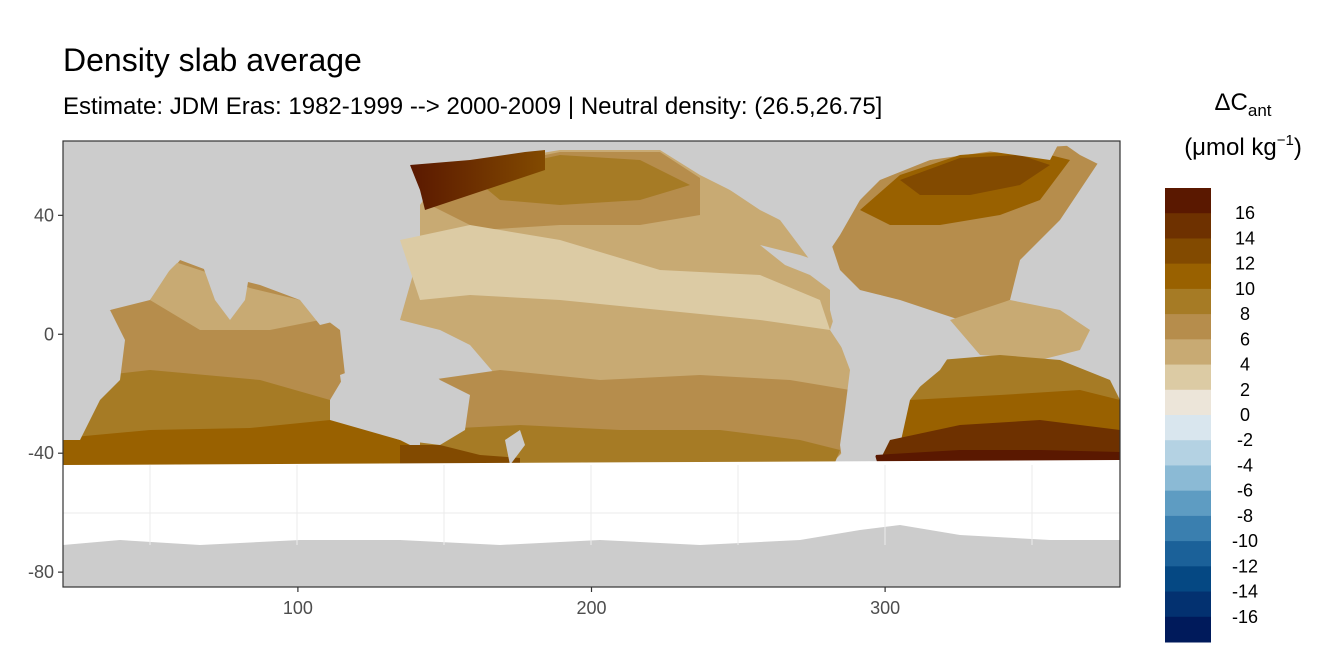 The width and height of the screenshot is (1344, 672). What do you see at coordinates (895, 387) in the screenshot?
I see `land-south-america` at bounding box center [895, 387].